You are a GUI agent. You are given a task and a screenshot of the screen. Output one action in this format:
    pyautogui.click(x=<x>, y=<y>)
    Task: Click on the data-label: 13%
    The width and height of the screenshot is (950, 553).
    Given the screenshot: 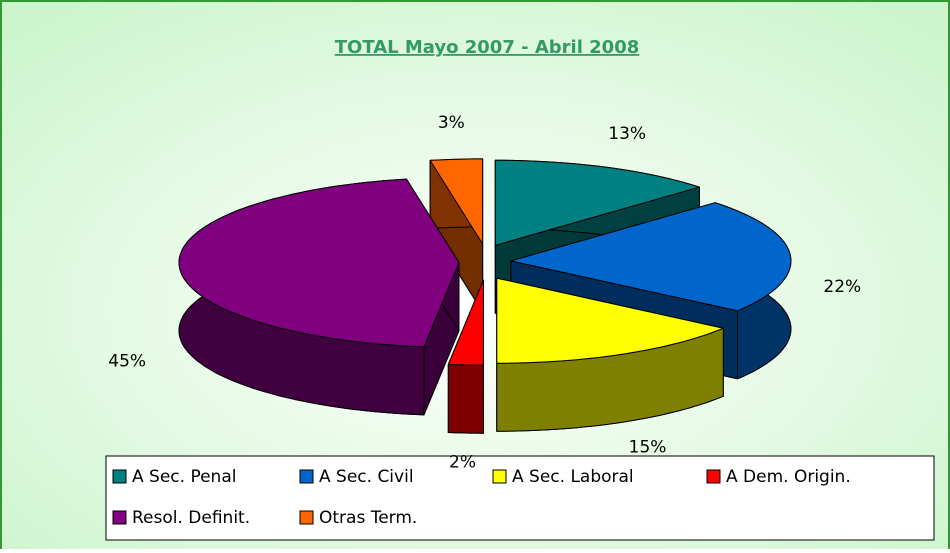 What is the action you would take?
    pyautogui.click(x=627, y=134)
    